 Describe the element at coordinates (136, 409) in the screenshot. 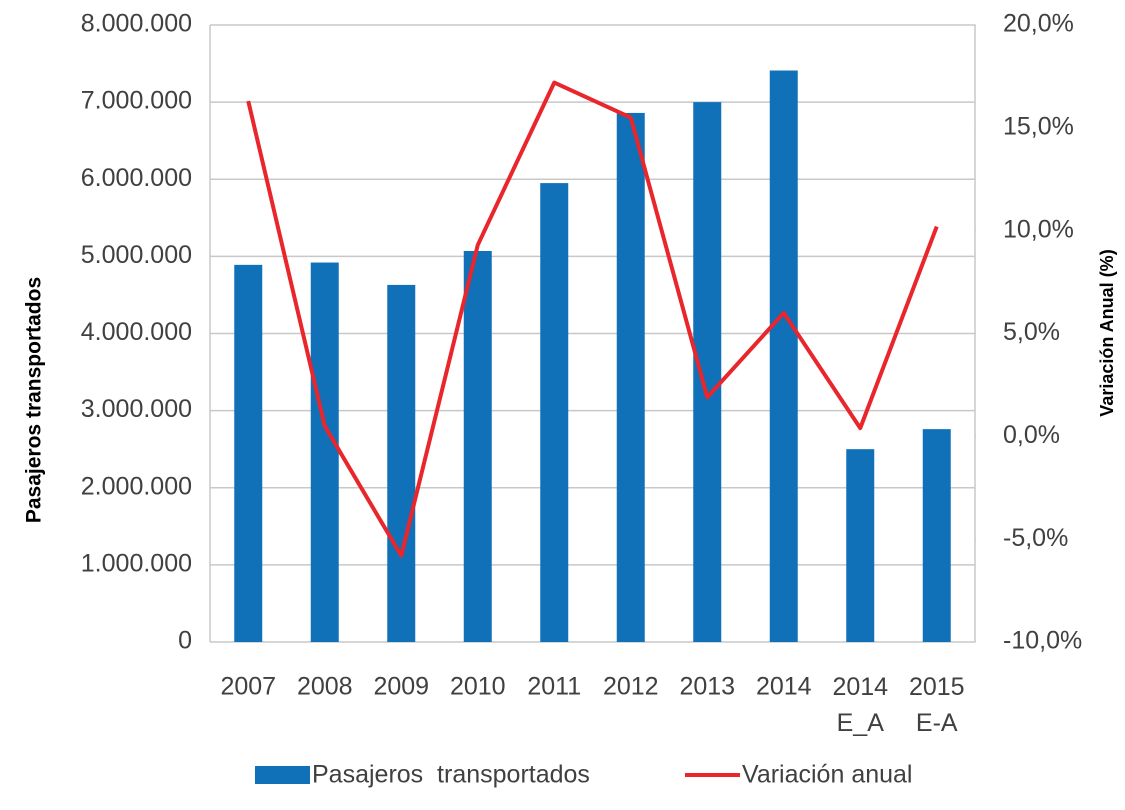

I see `y-tick-label: 3.000.000` at that location.